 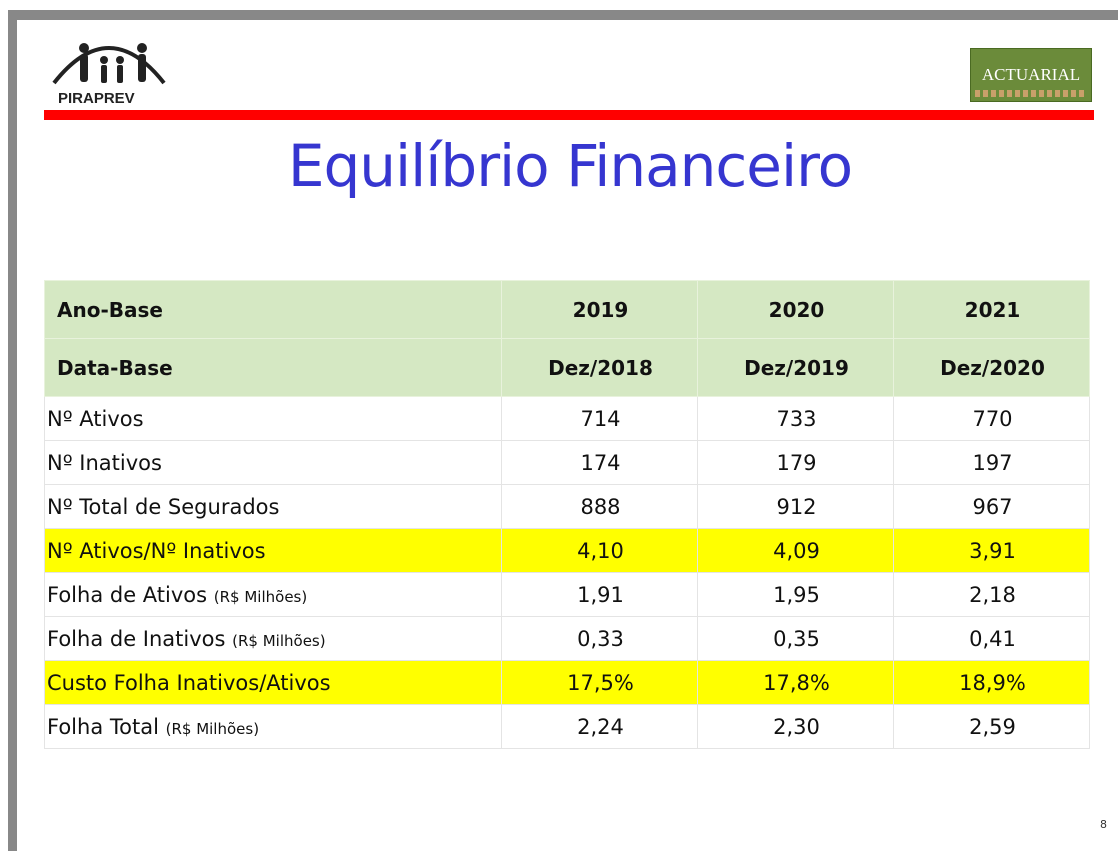 What do you see at coordinates (991, 506) in the screenshot?
I see `cell: 967` at bounding box center [991, 506].